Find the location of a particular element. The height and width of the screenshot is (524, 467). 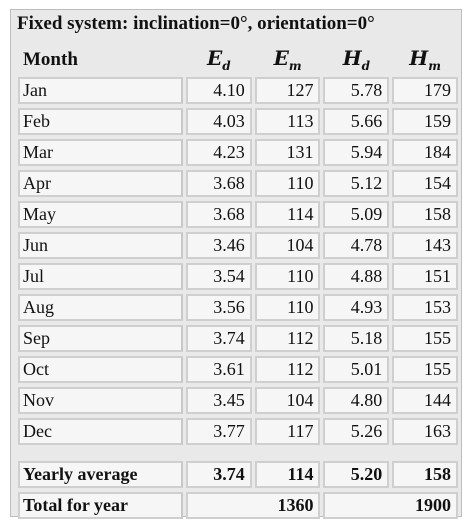

yearly-average-em: 114 is located at coordinates (287, 474).